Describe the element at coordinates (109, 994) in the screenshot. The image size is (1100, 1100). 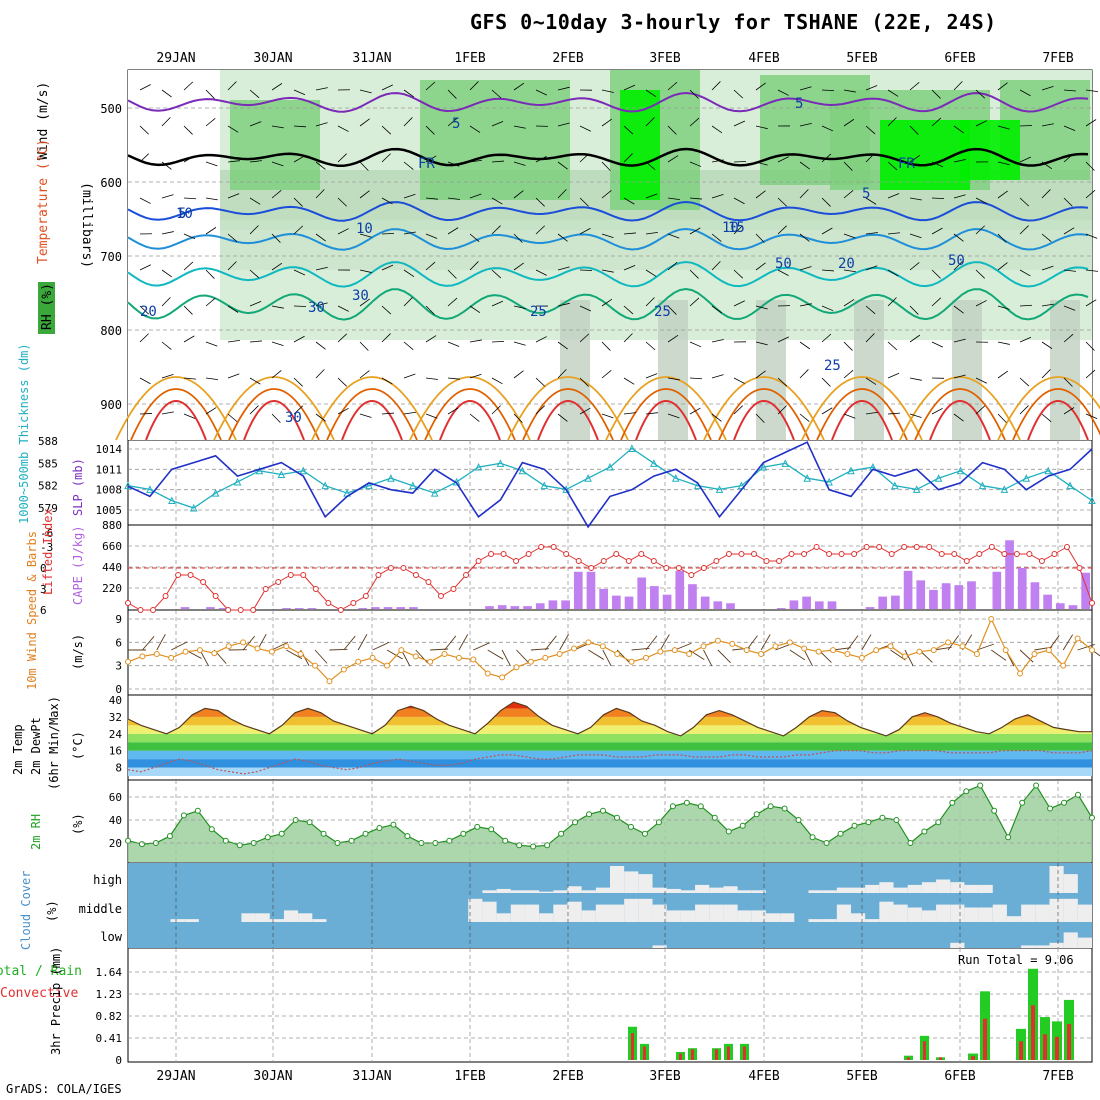
I see `precip-tick-label: 1.23` at that location.